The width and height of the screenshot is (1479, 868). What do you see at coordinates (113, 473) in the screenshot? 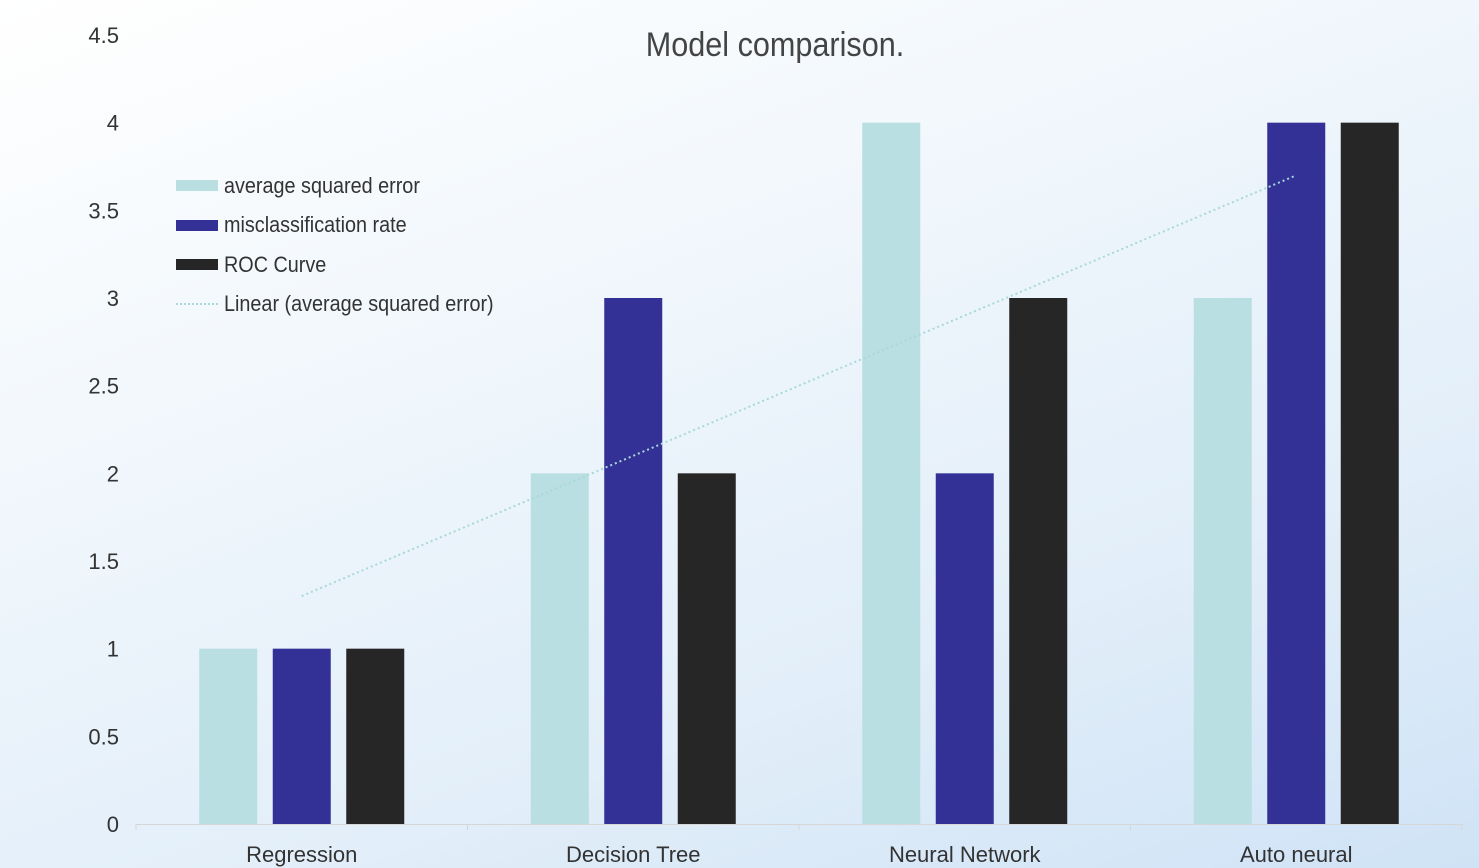
I see `y-tick-label: 2` at bounding box center [113, 473].